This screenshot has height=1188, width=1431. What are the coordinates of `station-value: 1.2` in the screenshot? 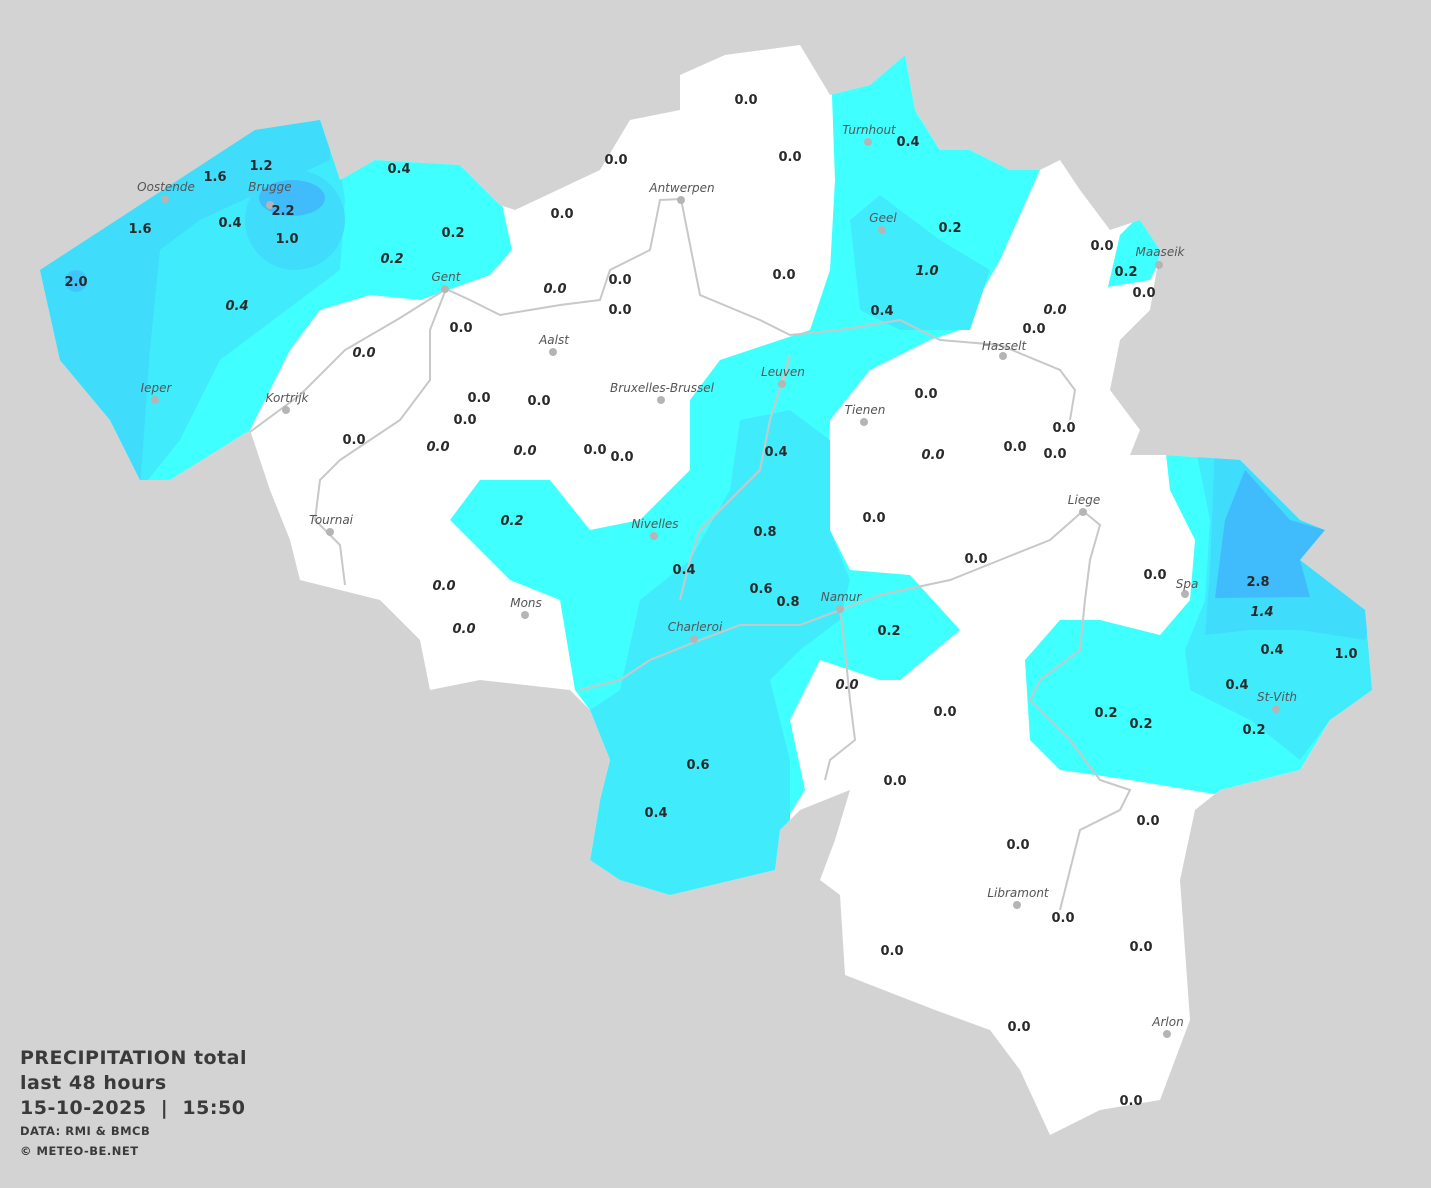 It's located at (260, 166).